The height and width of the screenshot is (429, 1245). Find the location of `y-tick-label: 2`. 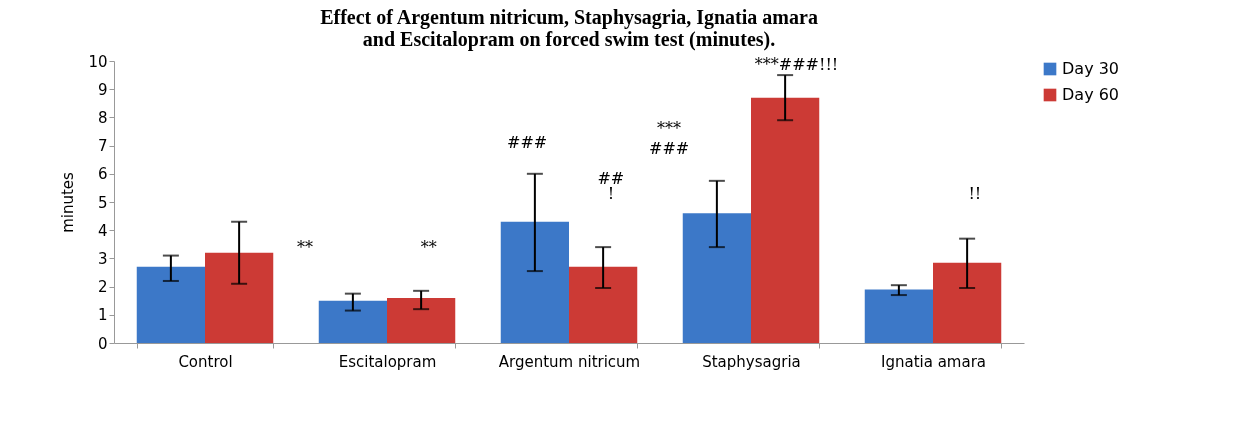

y-tick-label: 2 is located at coordinates (102, 287).